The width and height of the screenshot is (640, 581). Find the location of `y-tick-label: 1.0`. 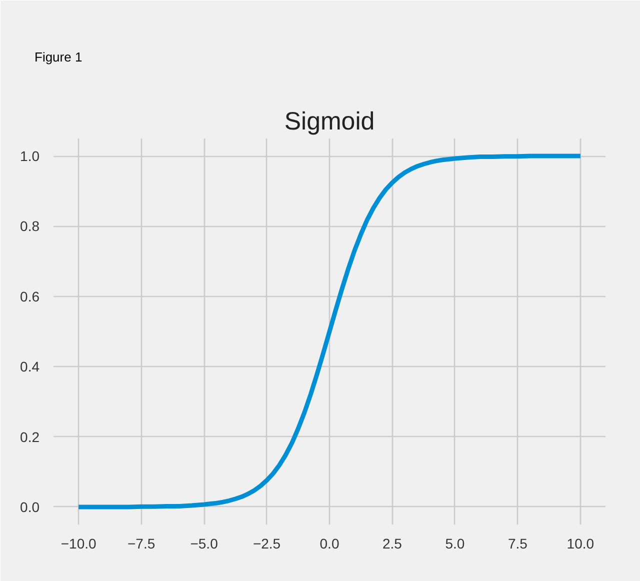

y-tick-label: 1.0 is located at coordinates (30, 156).